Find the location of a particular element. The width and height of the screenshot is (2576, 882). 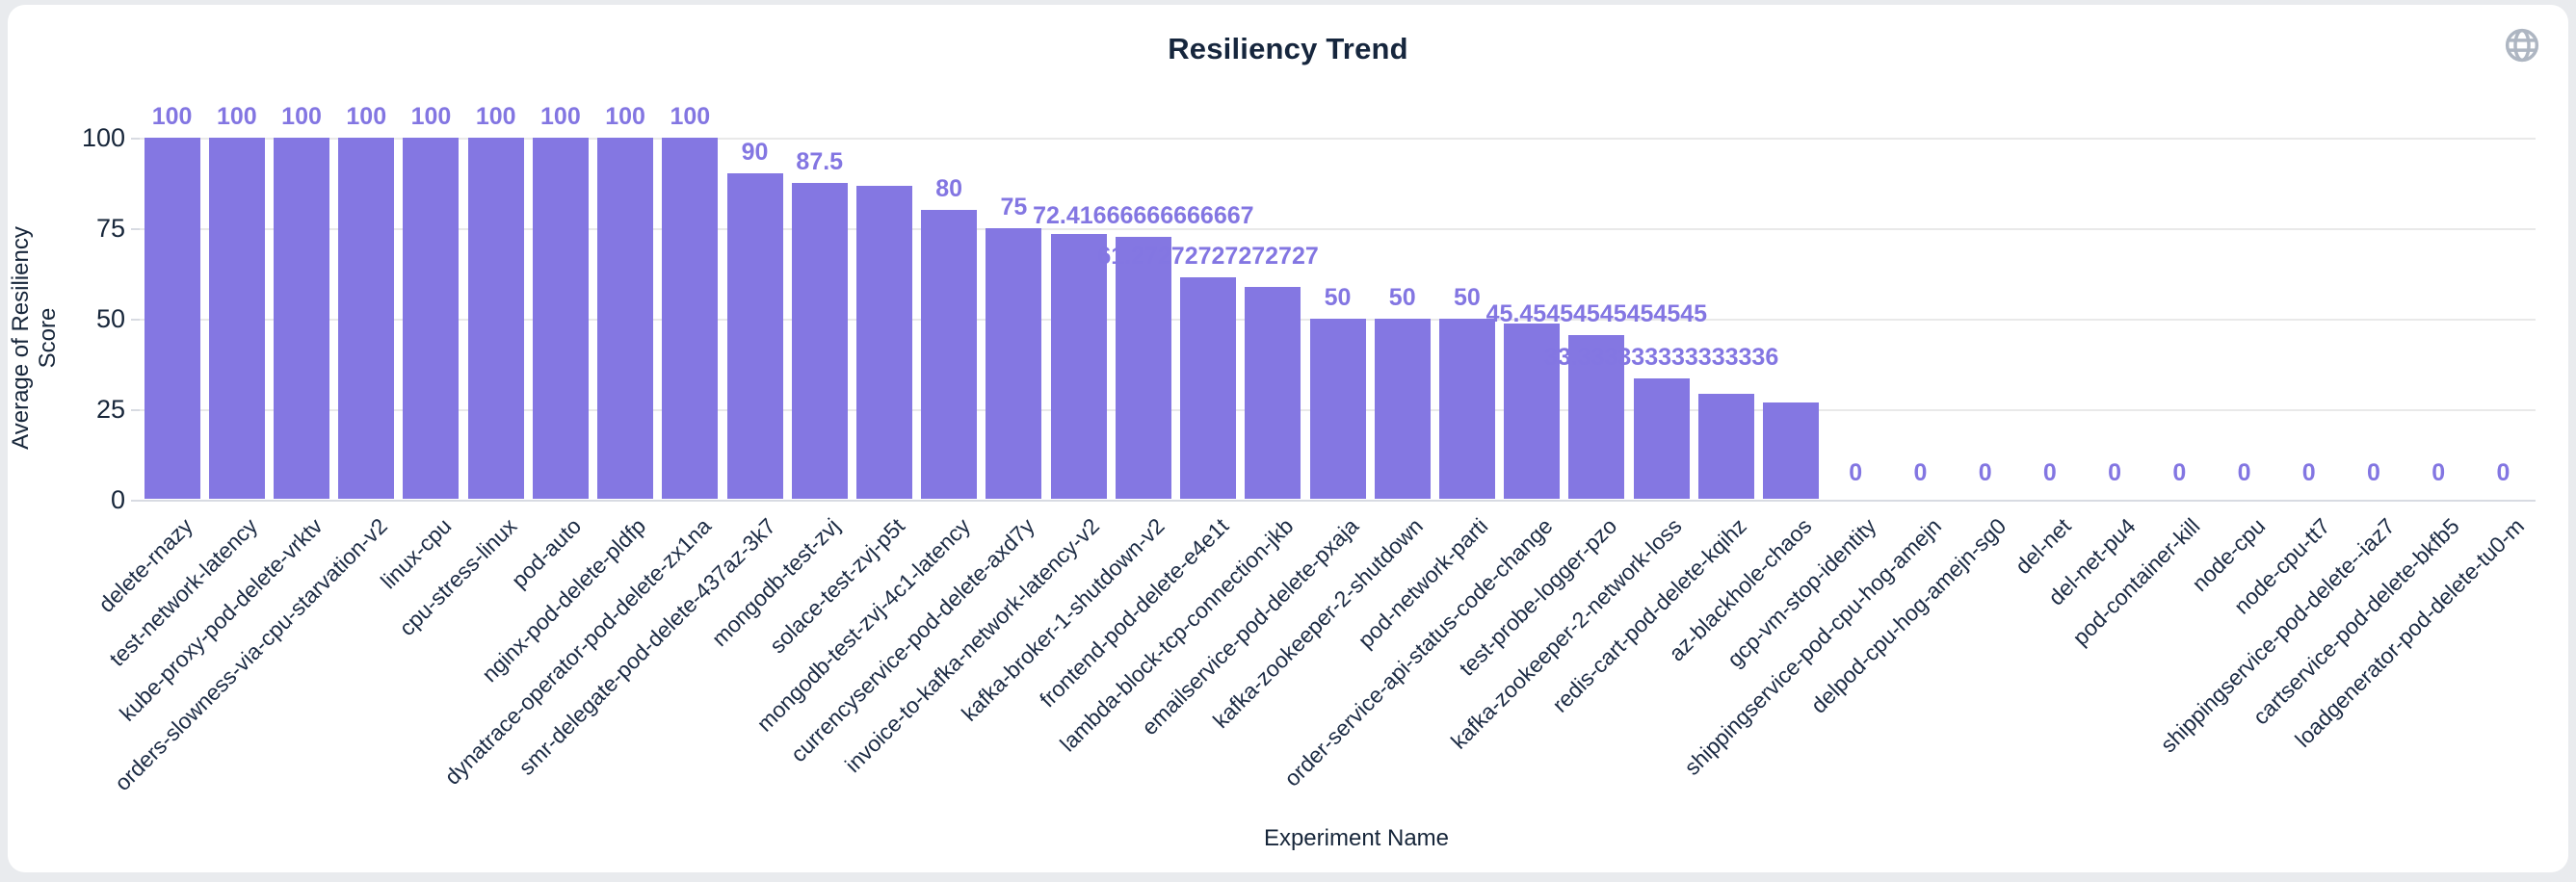

bar-value-label: 33.333333333333336 is located at coordinates (1661, 358).